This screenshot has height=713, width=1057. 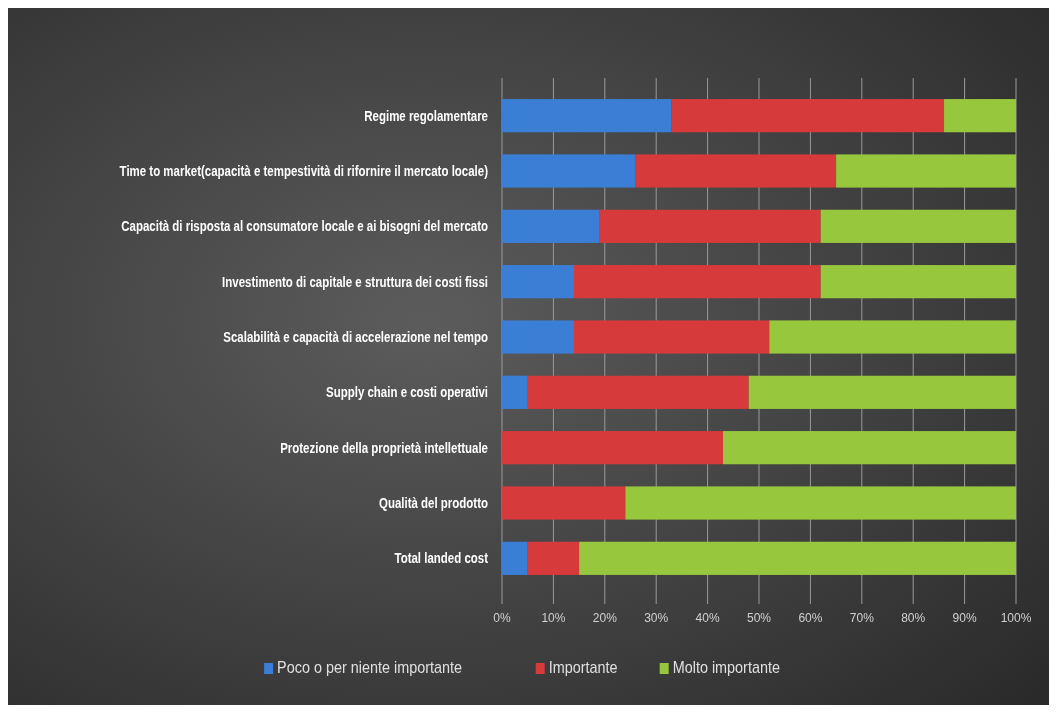 I want to click on y-tick-label: Protezione della proprietà intellettuale, so click(x=384, y=447).